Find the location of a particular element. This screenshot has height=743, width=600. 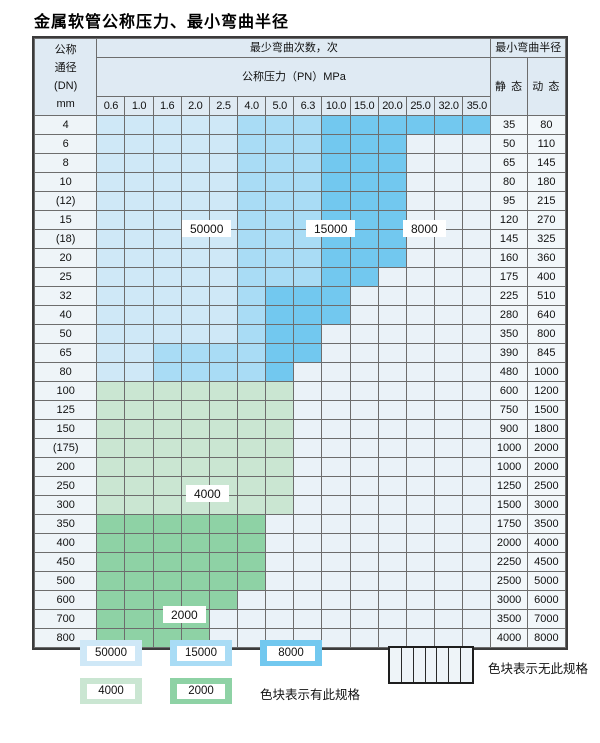

cell-dynamic-radius: 180 is located at coordinates (546, 182).